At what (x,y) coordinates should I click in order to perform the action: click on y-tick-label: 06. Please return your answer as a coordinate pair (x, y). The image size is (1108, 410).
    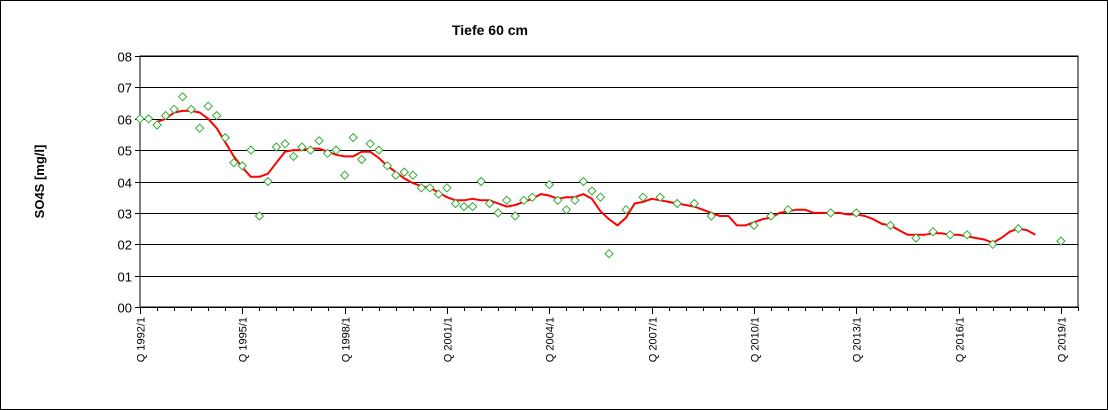
    Looking at the image, I should click on (125, 120).